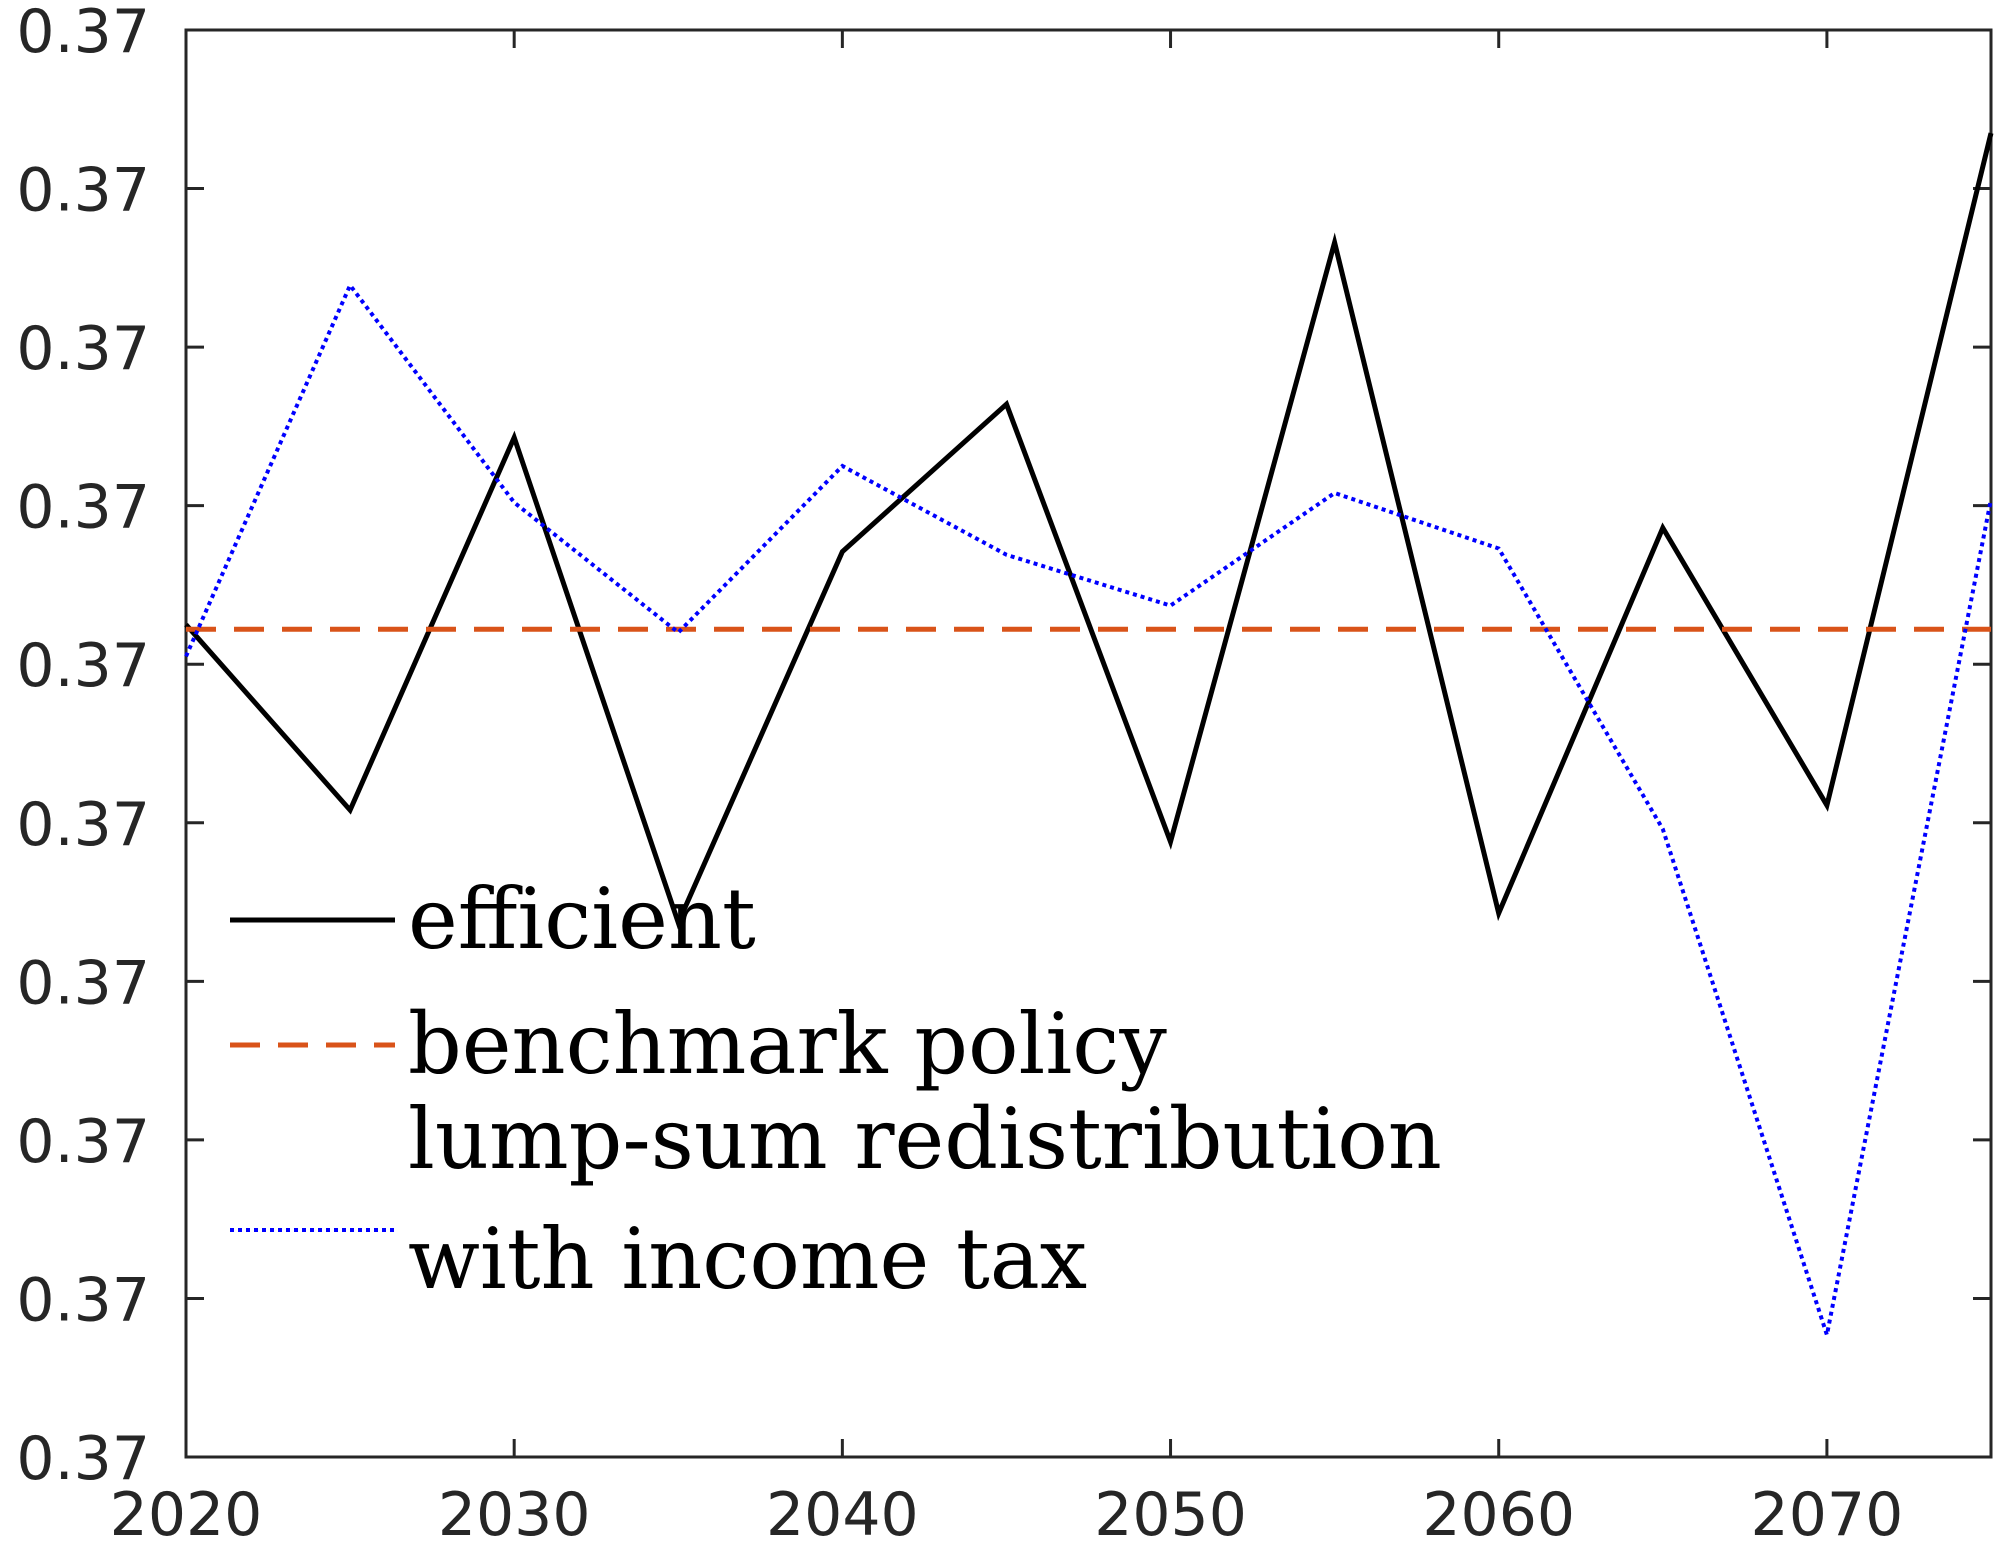  I want to click on x-tick-label: 2070, so click(1827, 1515).